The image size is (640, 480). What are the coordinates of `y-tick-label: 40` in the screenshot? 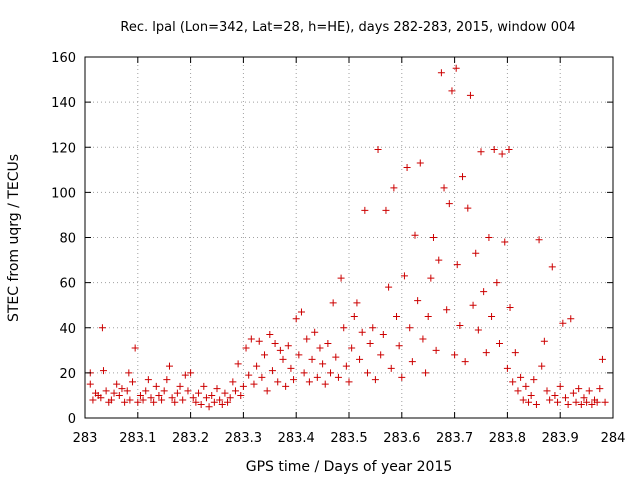 It's located at (67, 329).